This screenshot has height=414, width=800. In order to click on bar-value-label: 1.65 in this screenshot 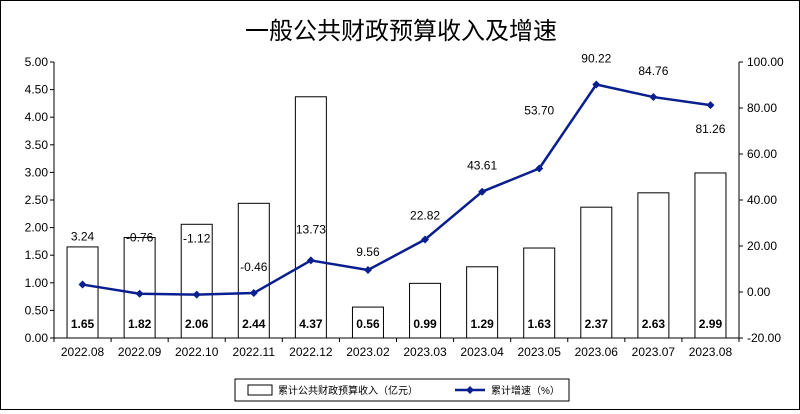, I will do `click(83, 324)`.